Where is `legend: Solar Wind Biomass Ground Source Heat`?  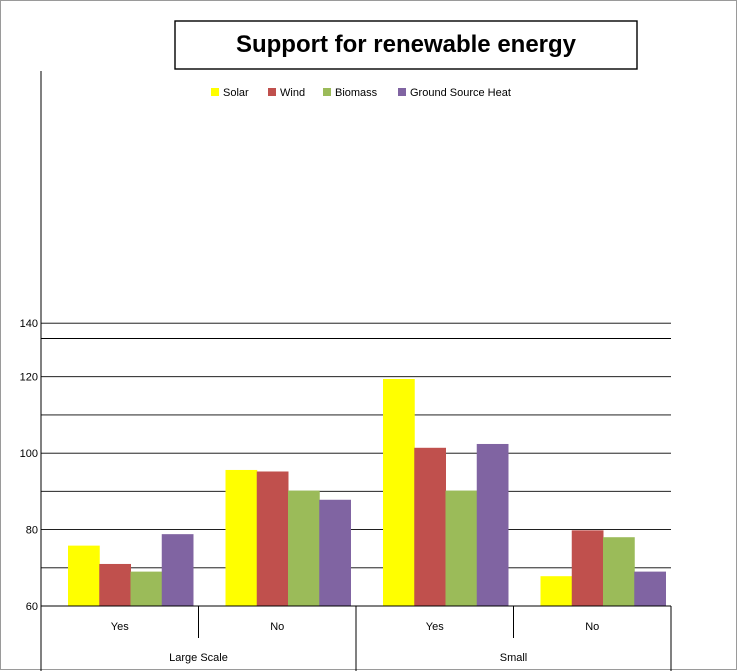
legend: Solar Wind Biomass Ground Source Heat is located at coordinates (361, 93).